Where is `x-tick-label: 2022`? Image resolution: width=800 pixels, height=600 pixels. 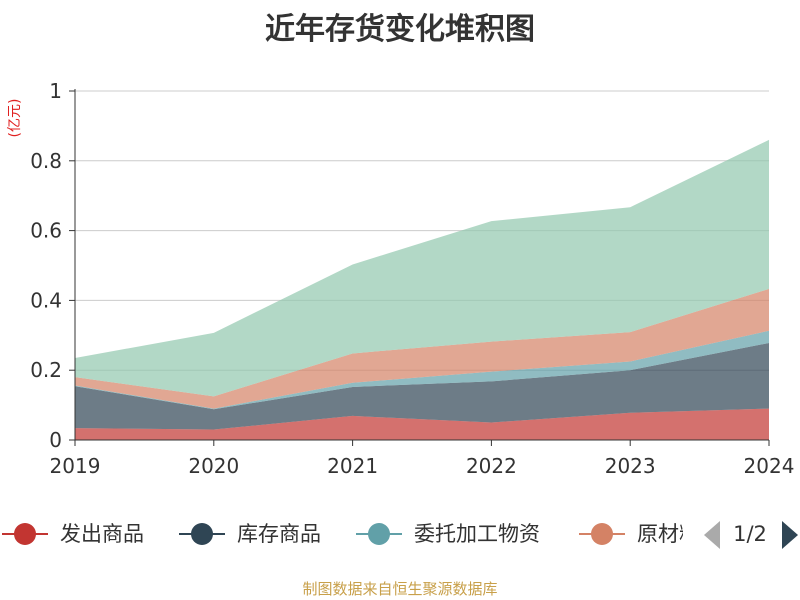 x-tick-label: 2022 is located at coordinates (491, 466).